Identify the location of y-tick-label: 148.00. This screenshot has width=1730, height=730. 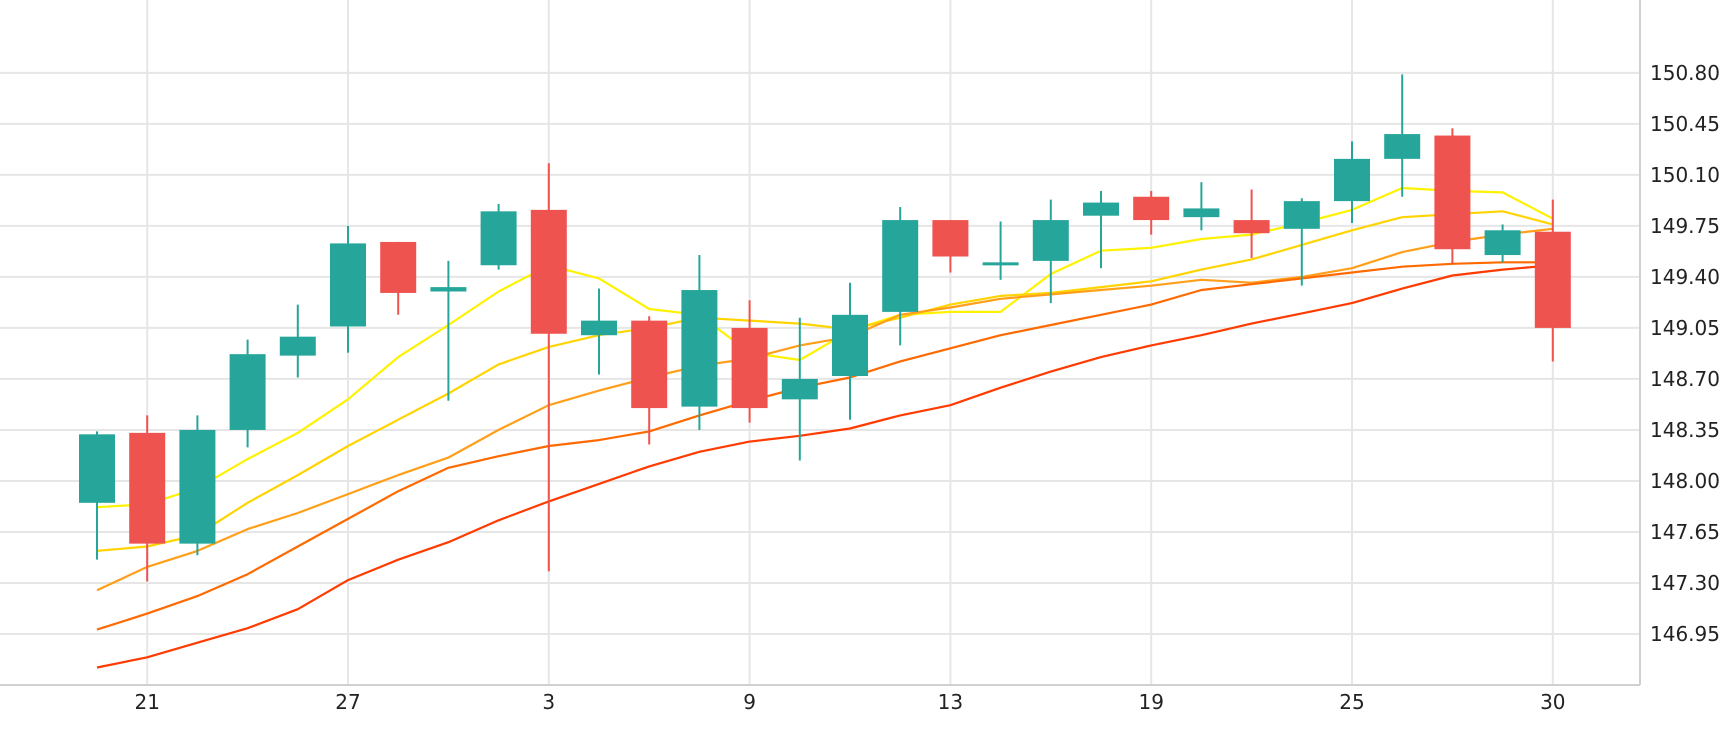
(1685, 481).